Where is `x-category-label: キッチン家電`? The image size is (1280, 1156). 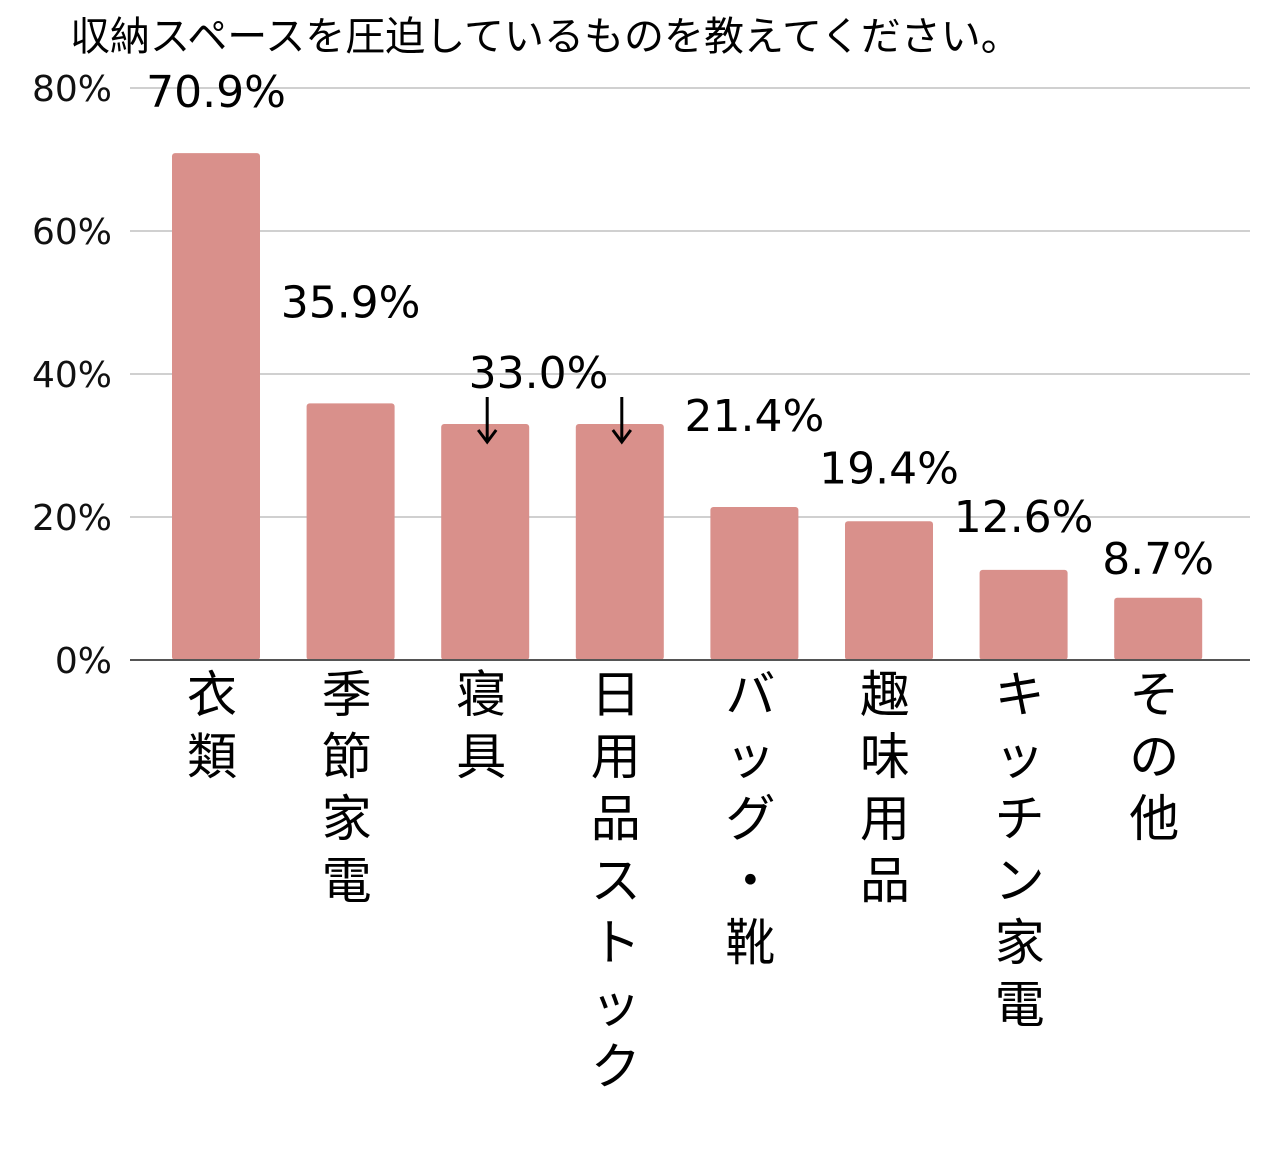
x-category-label: キッチン家電 is located at coordinates (1020, 850).